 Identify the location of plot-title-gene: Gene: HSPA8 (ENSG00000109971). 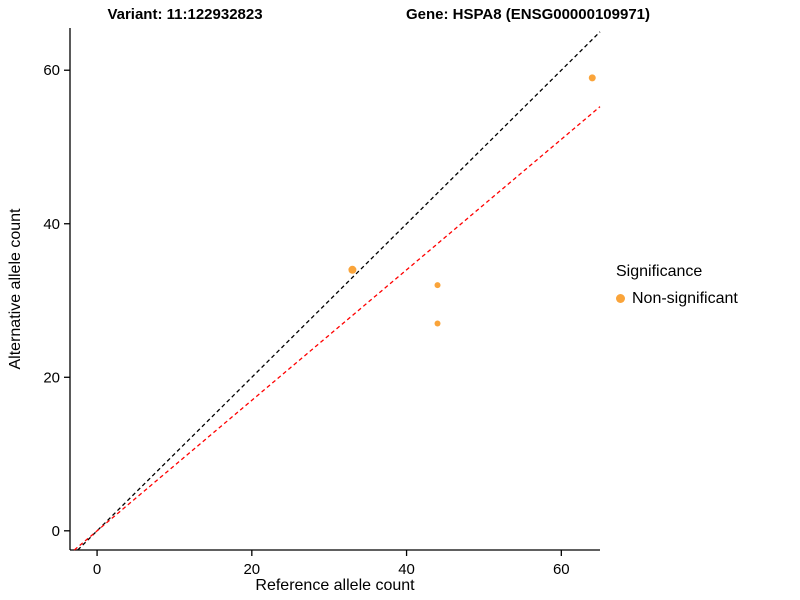
(528, 14).